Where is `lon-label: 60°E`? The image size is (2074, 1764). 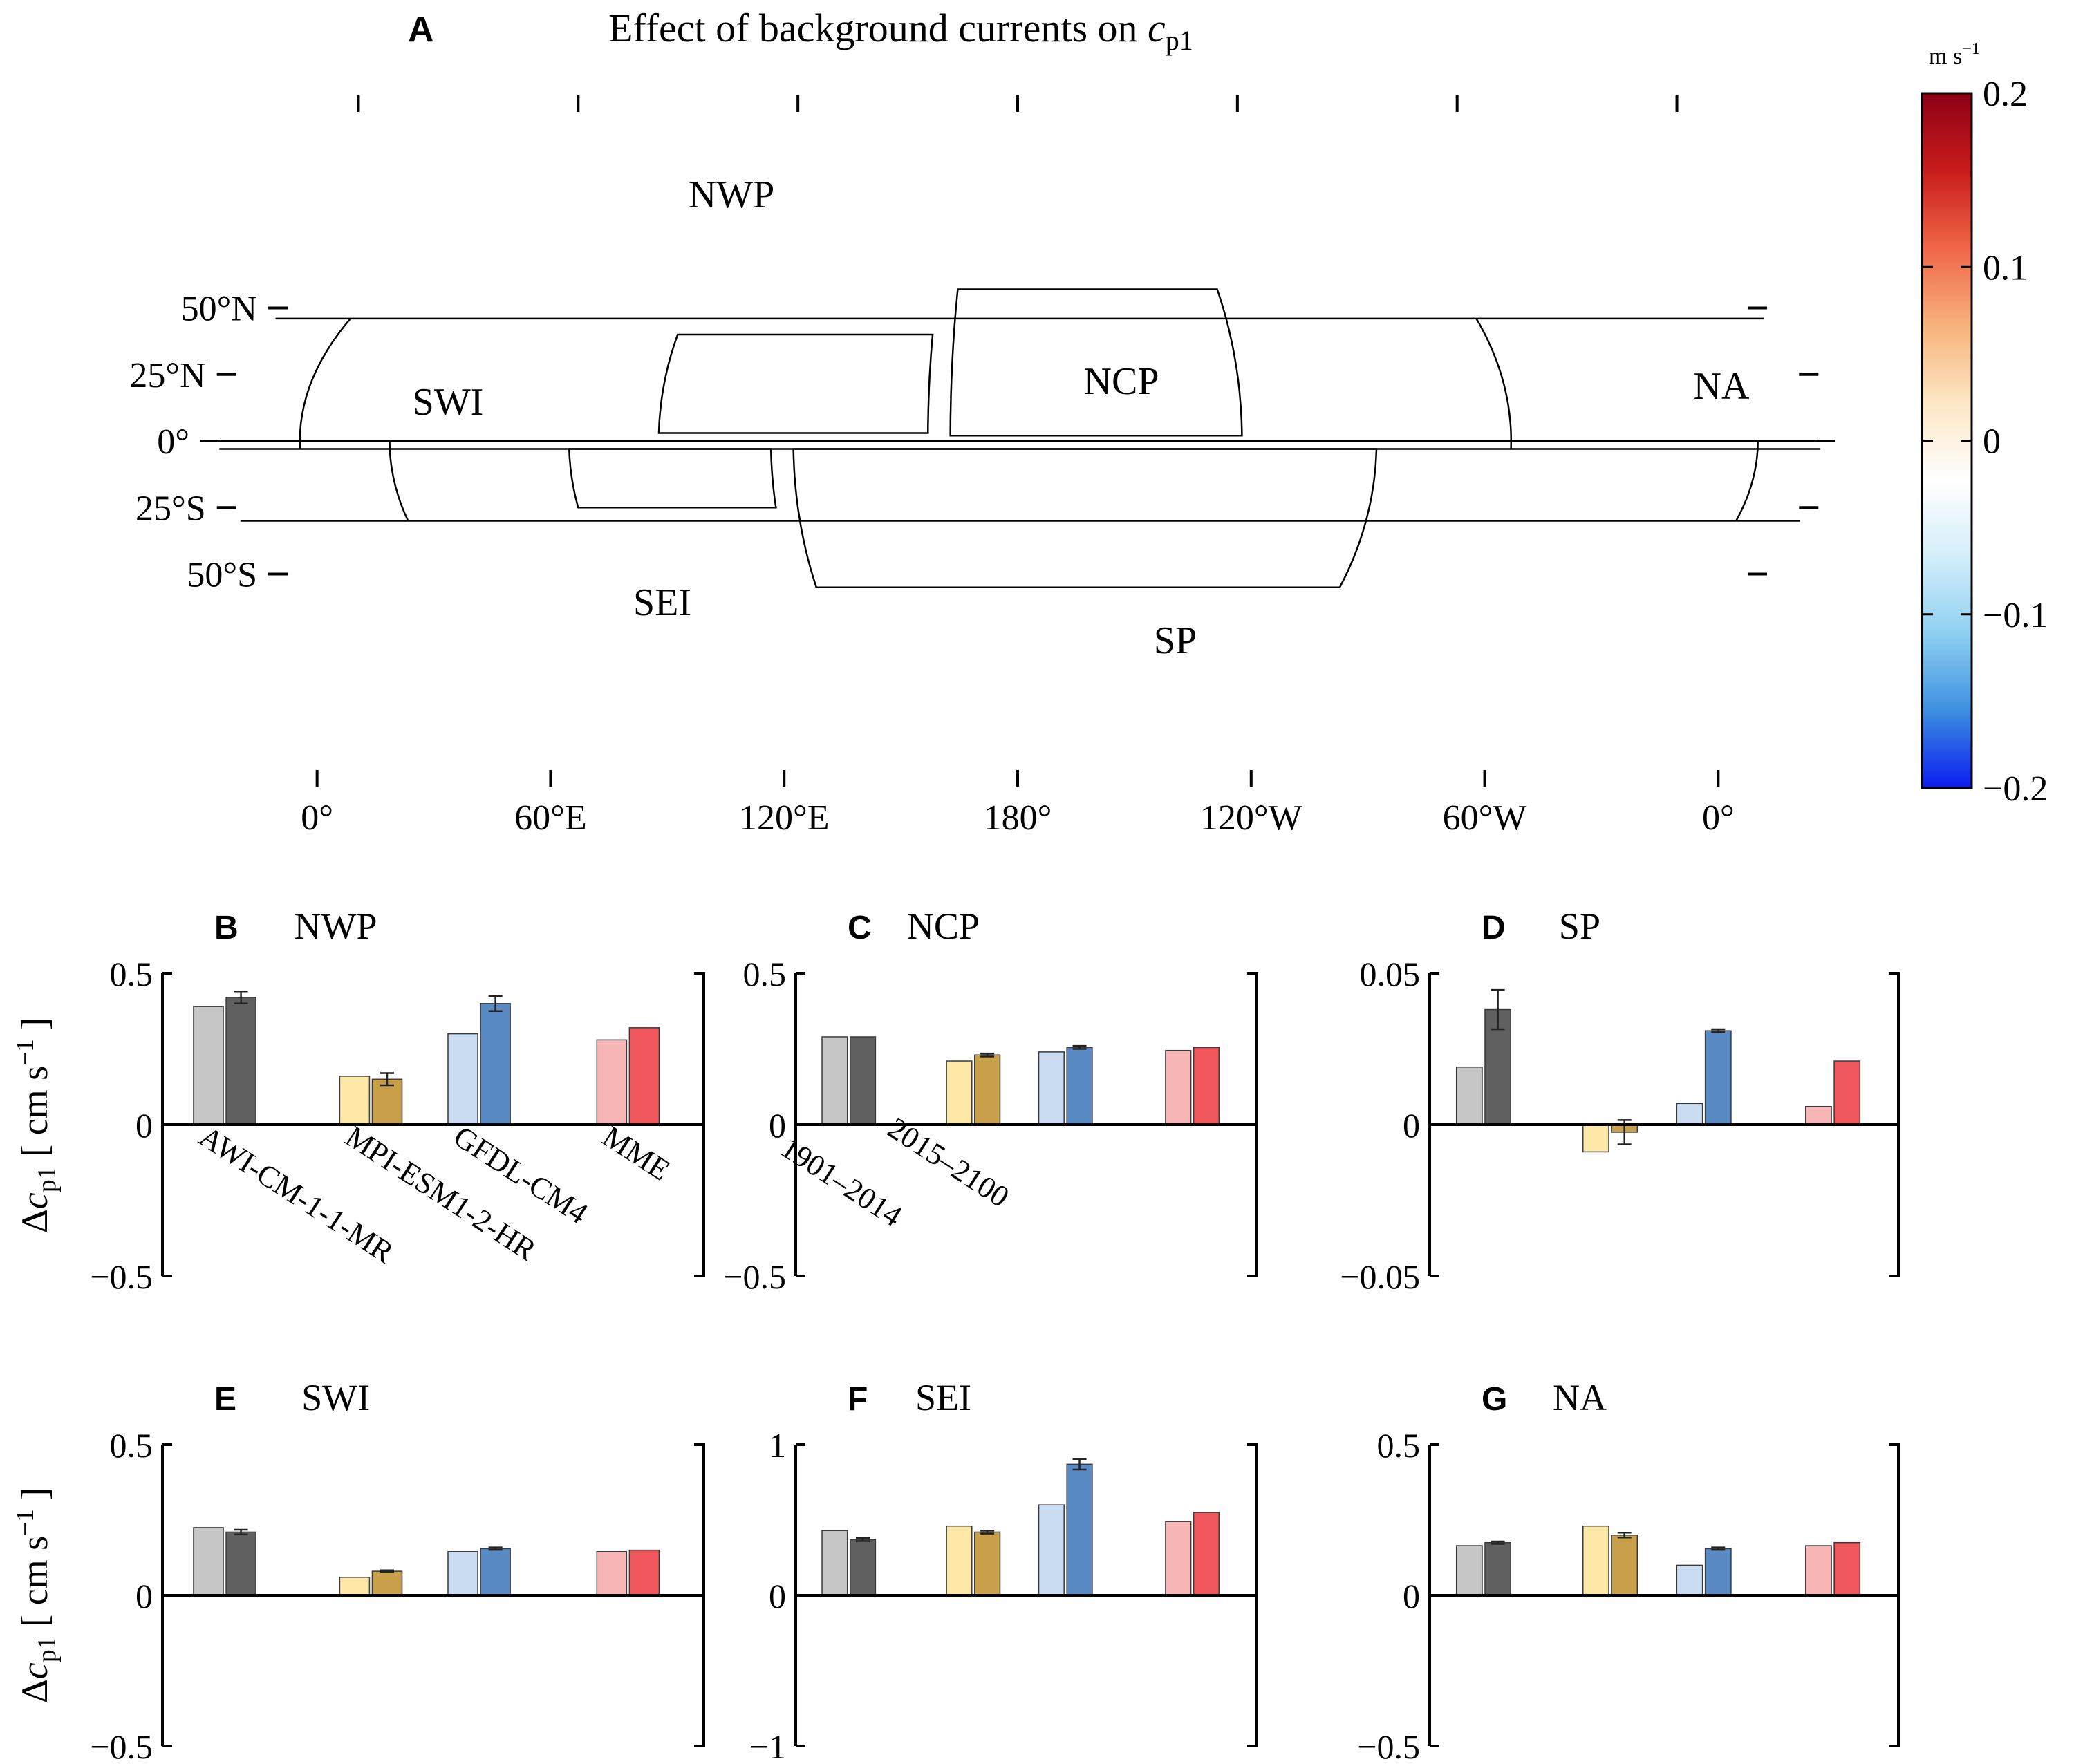
lon-label: 60°E is located at coordinates (550, 818).